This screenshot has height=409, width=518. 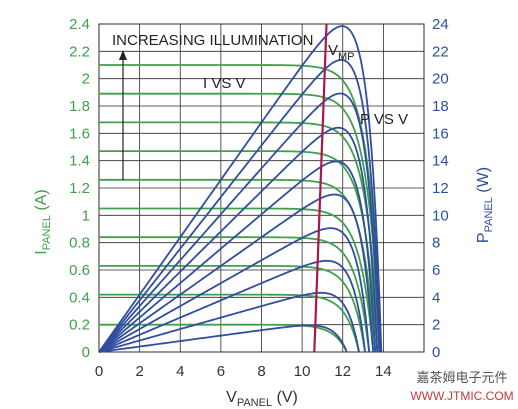 What do you see at coordinates (43, 222) in the screenshot?
I see `y-left-axis-label: IPANEL (A)` at bounding box center [43, 222].